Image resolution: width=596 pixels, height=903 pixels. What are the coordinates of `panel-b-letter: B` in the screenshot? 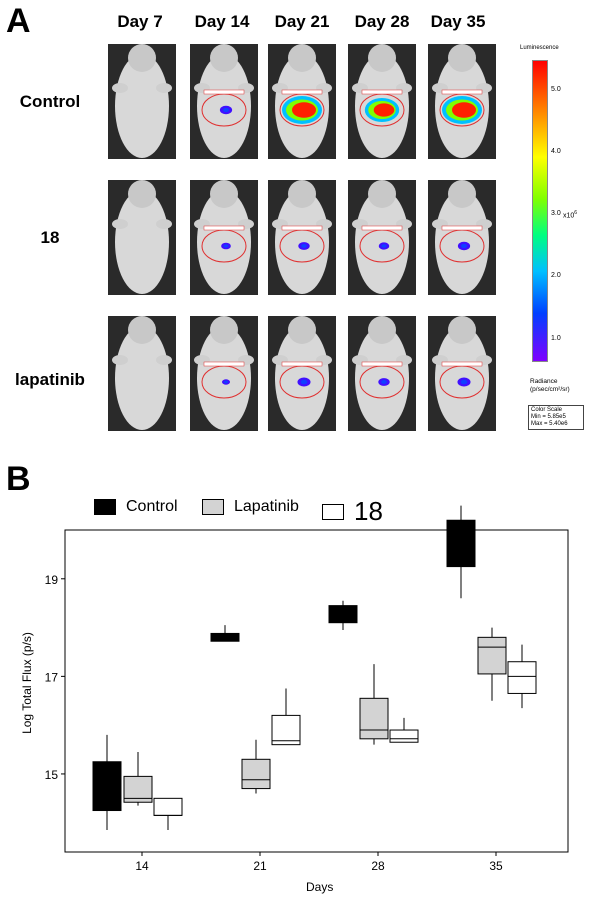 It's located at (18, 479).